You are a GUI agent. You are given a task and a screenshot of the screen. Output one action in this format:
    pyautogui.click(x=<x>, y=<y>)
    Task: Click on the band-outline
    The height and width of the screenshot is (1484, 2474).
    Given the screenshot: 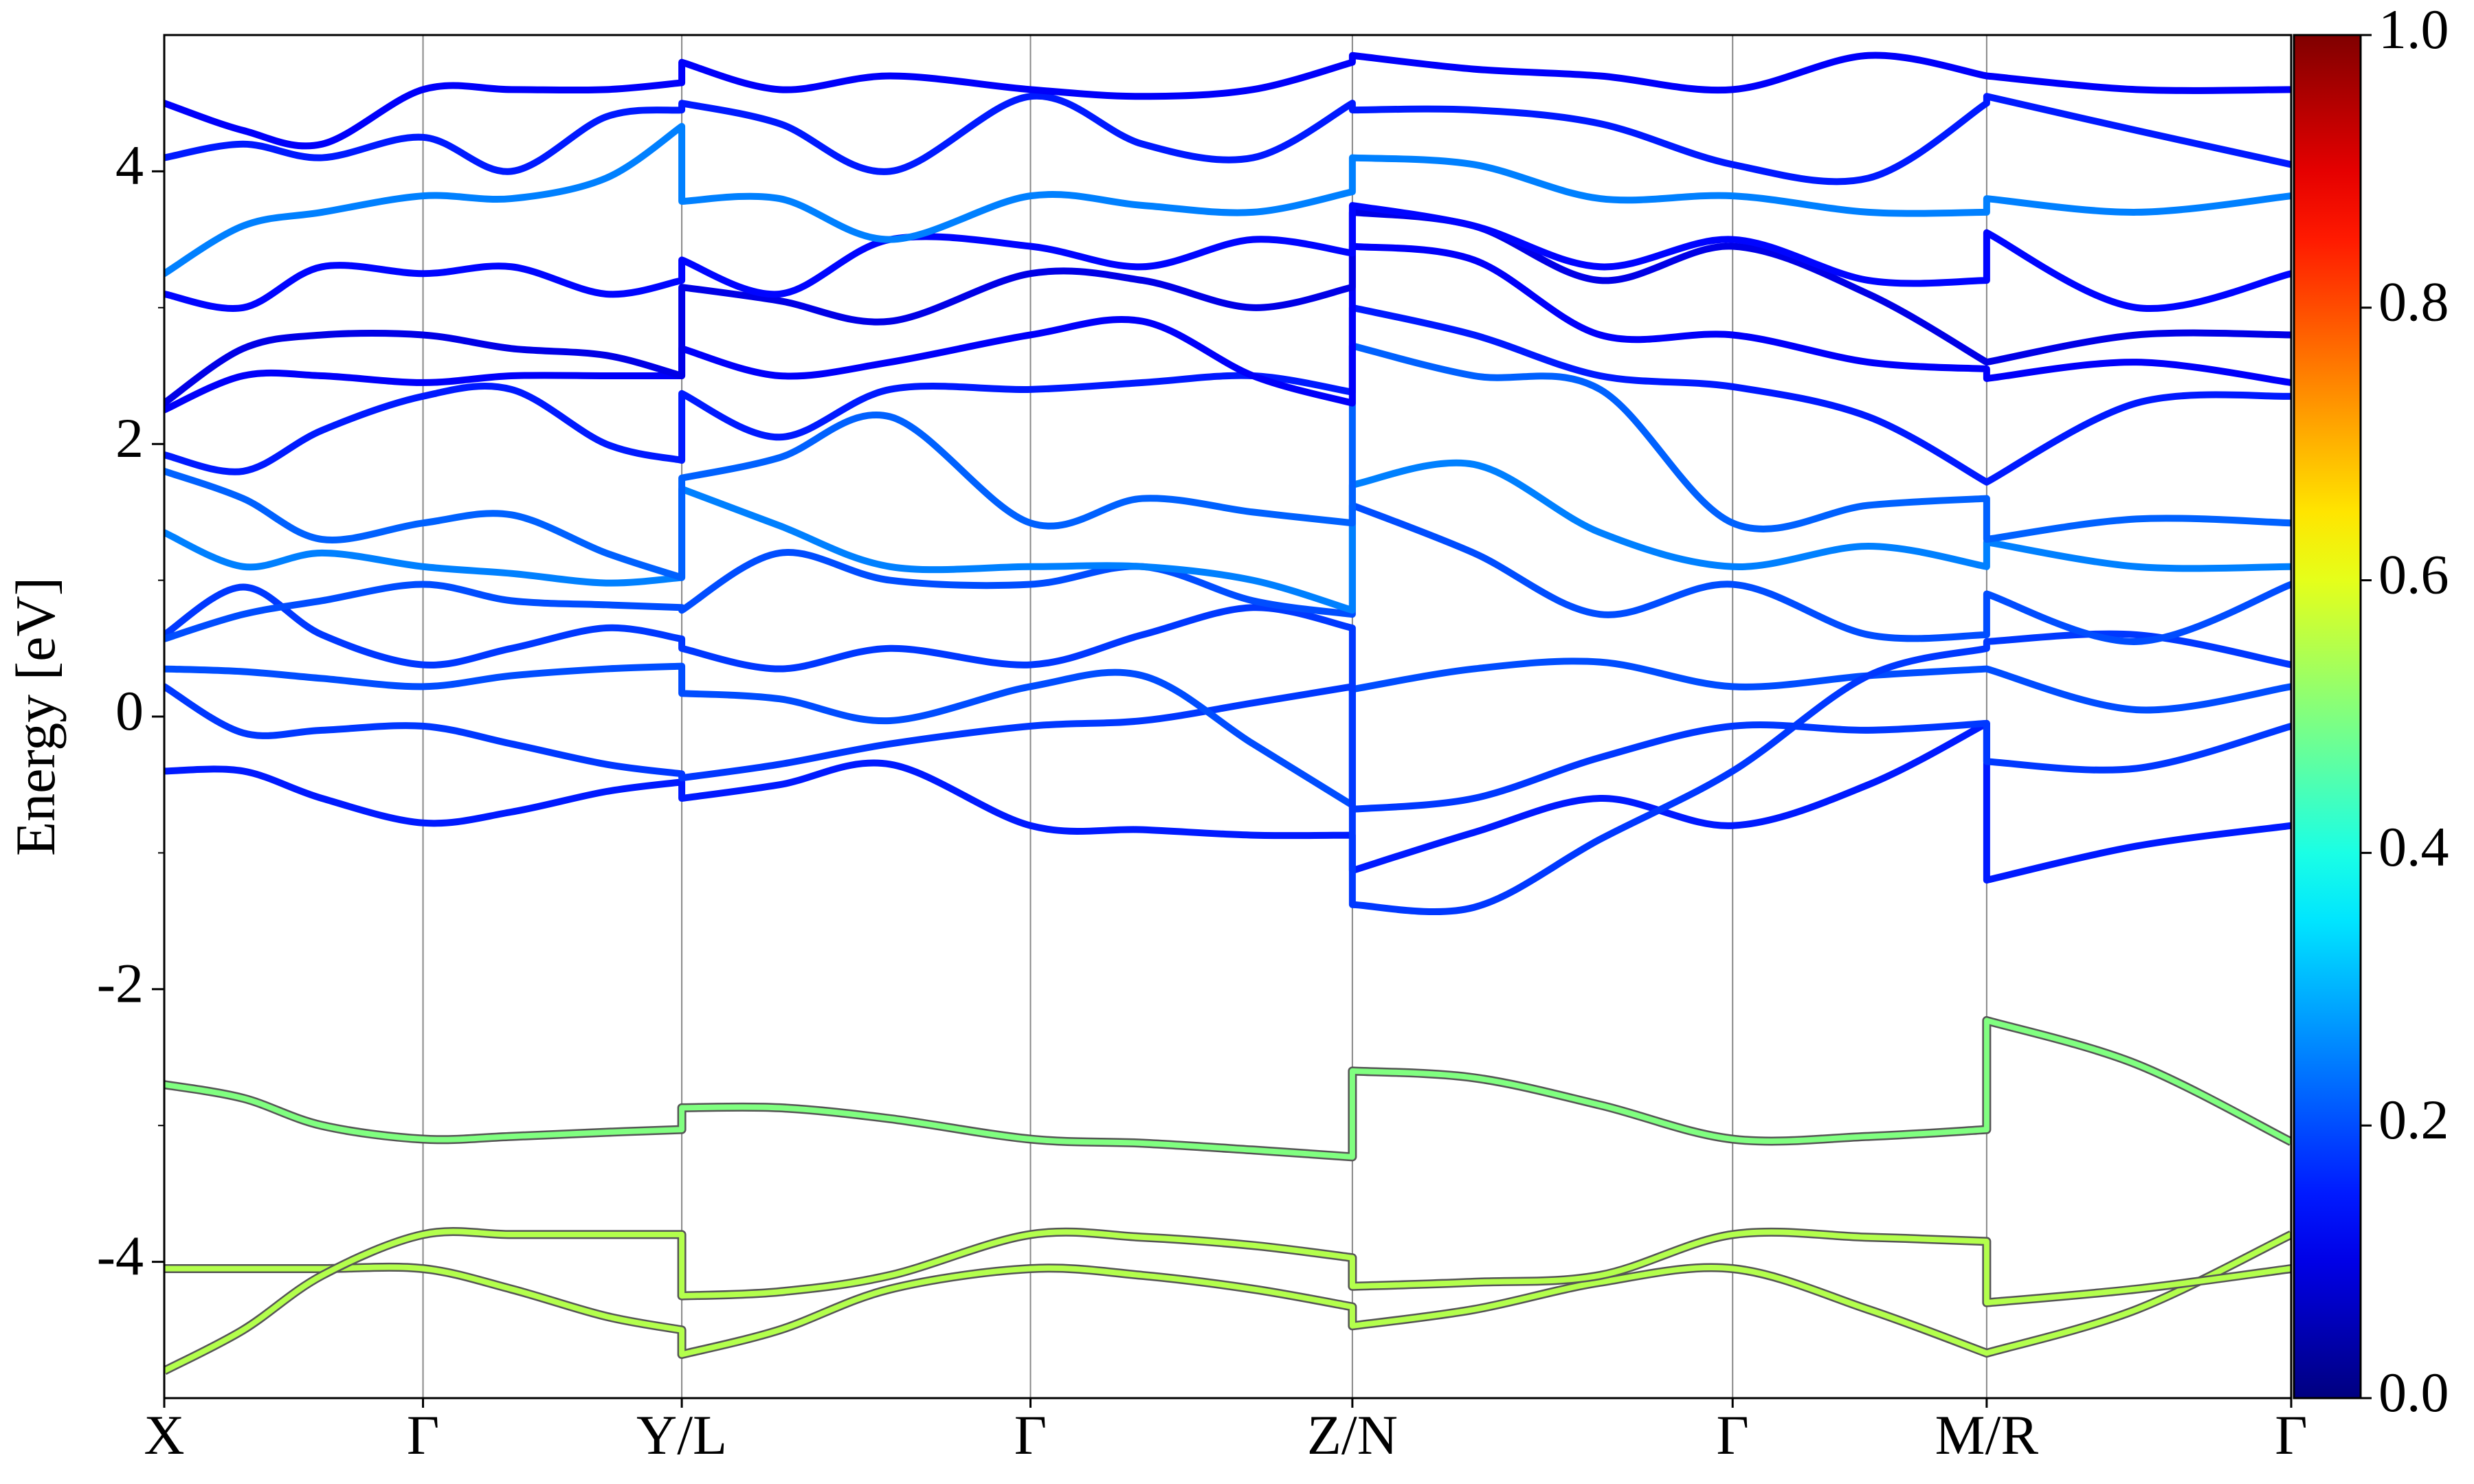 What is the action you would take?
    pyautogui.click(x=1227, y=1295)
    